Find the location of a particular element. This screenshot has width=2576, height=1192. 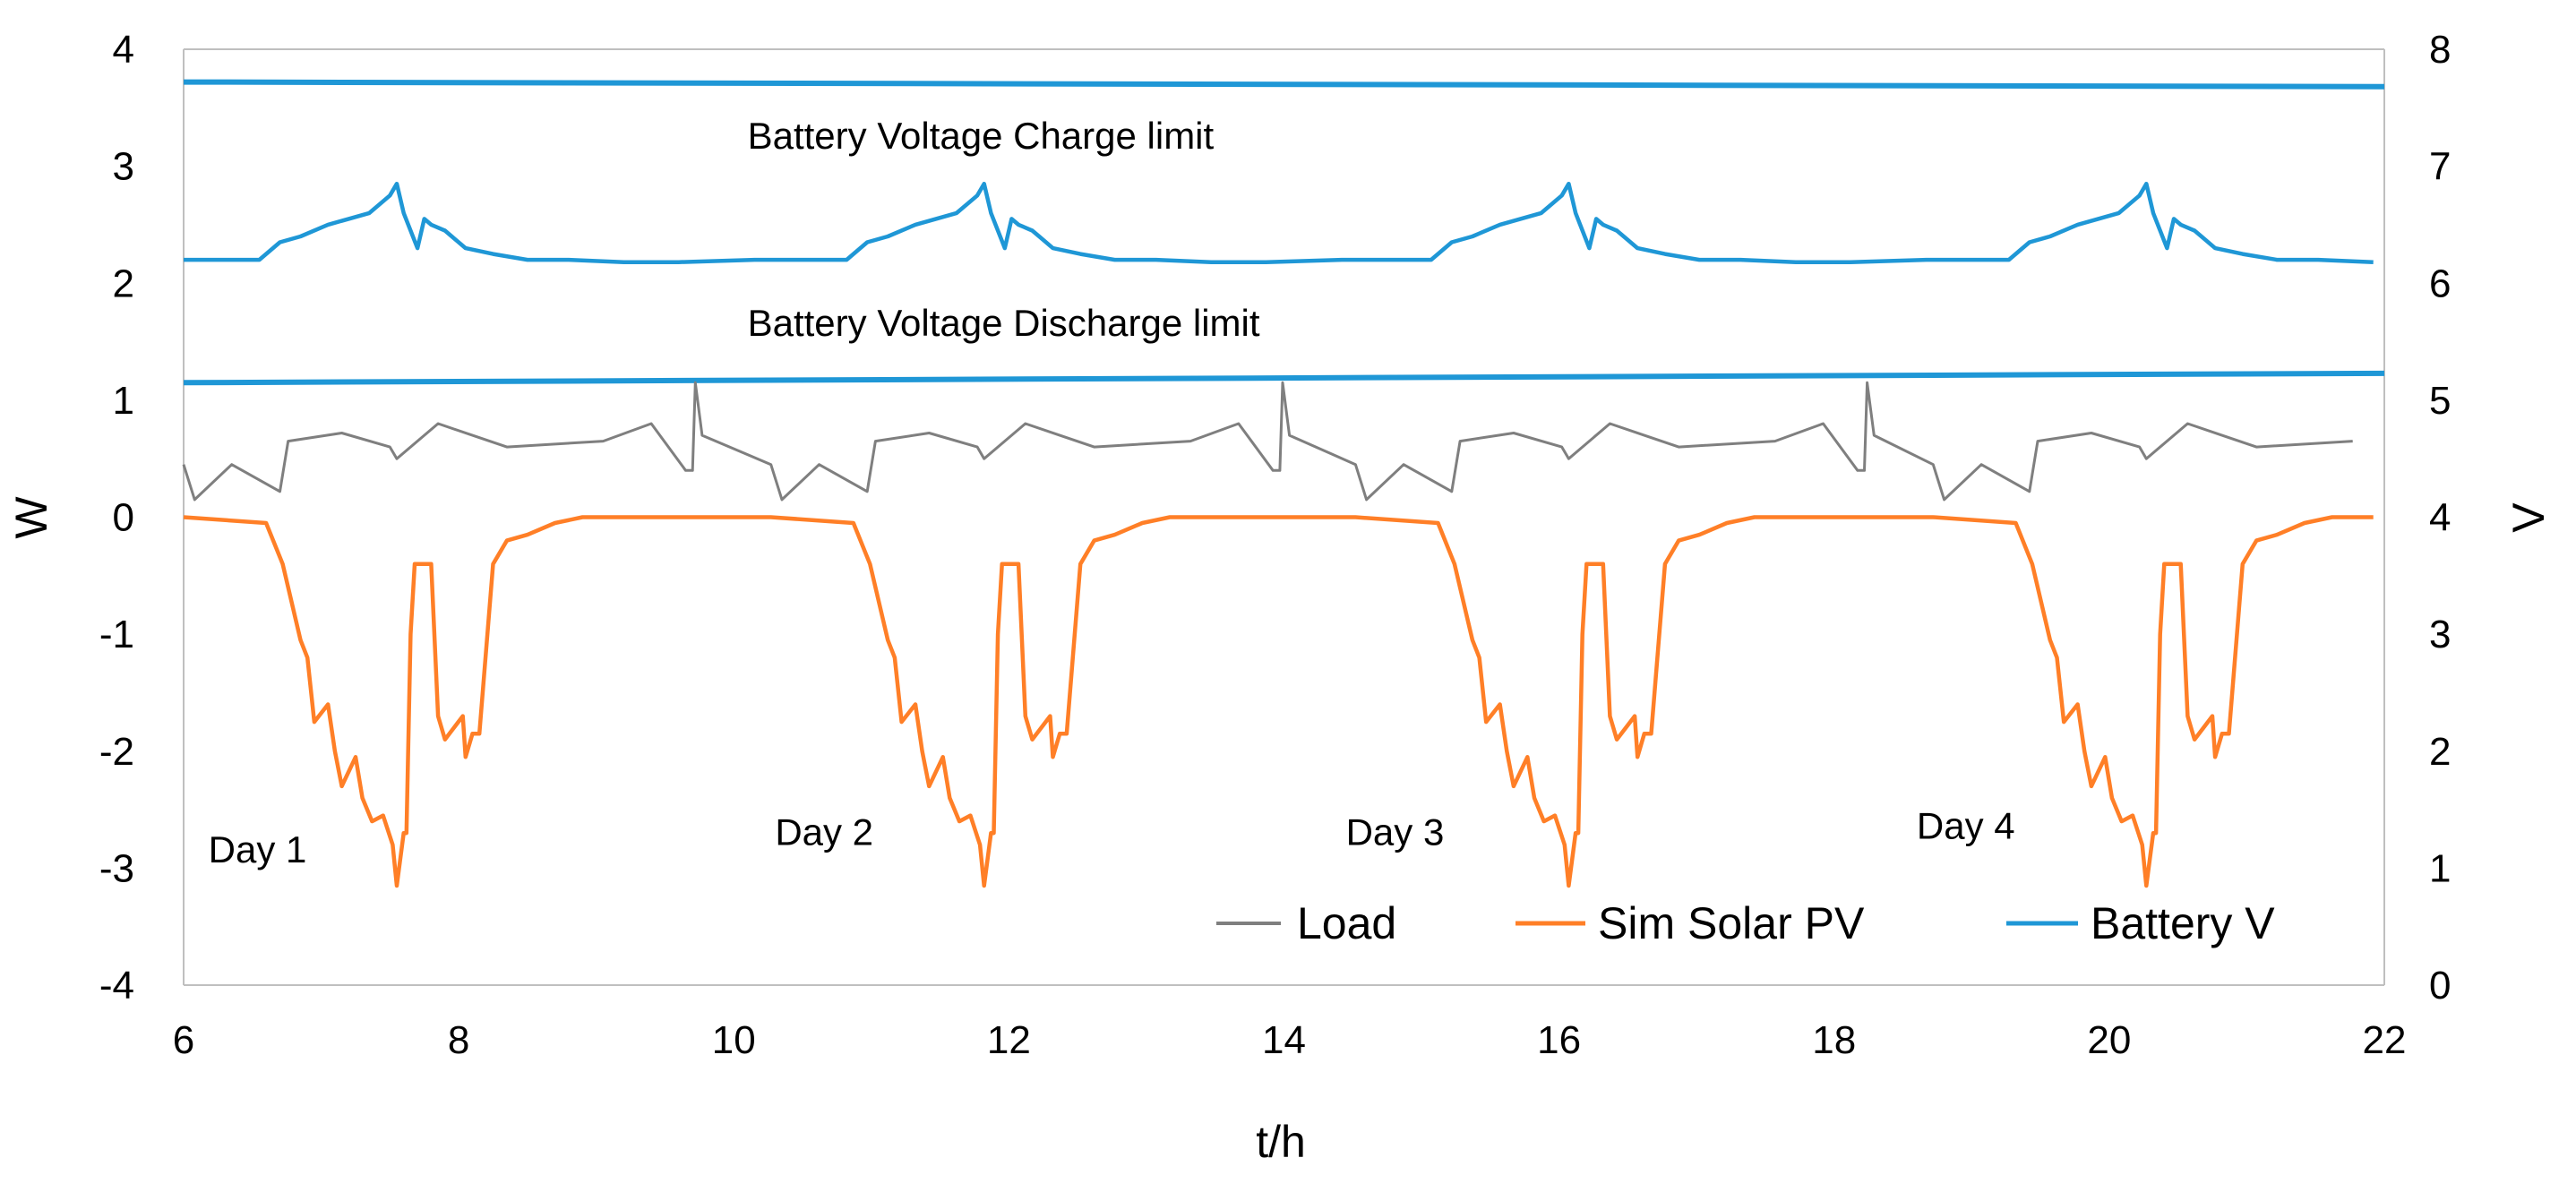

legend: Load Sim Solar PV Battery V is located at coordinates (1745, 923).